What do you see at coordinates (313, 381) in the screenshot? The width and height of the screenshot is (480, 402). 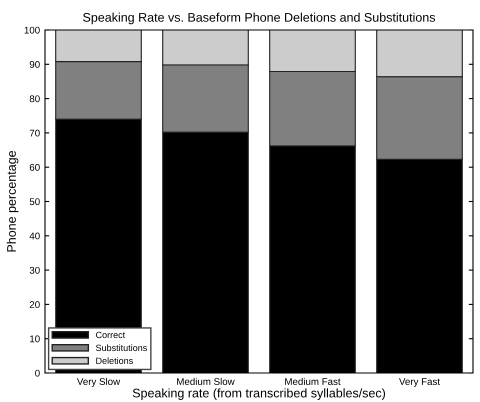 I see `x-tick-label: Medium Fast` at bounding box center [313, 381].